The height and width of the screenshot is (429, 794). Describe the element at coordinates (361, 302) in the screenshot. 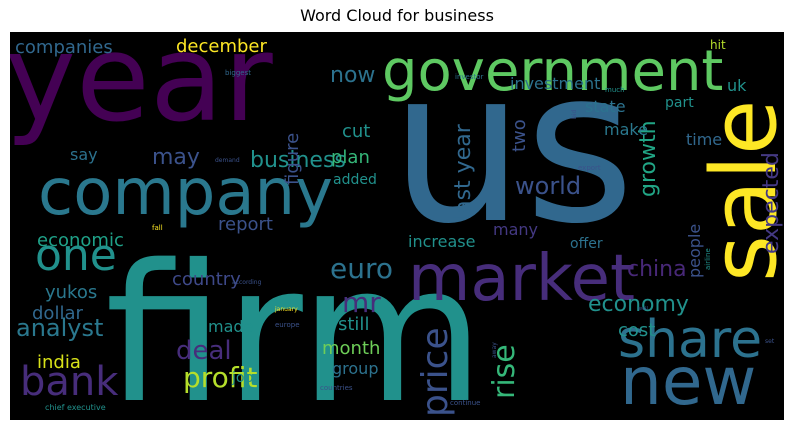

I see `word-mr: mr` at that location.